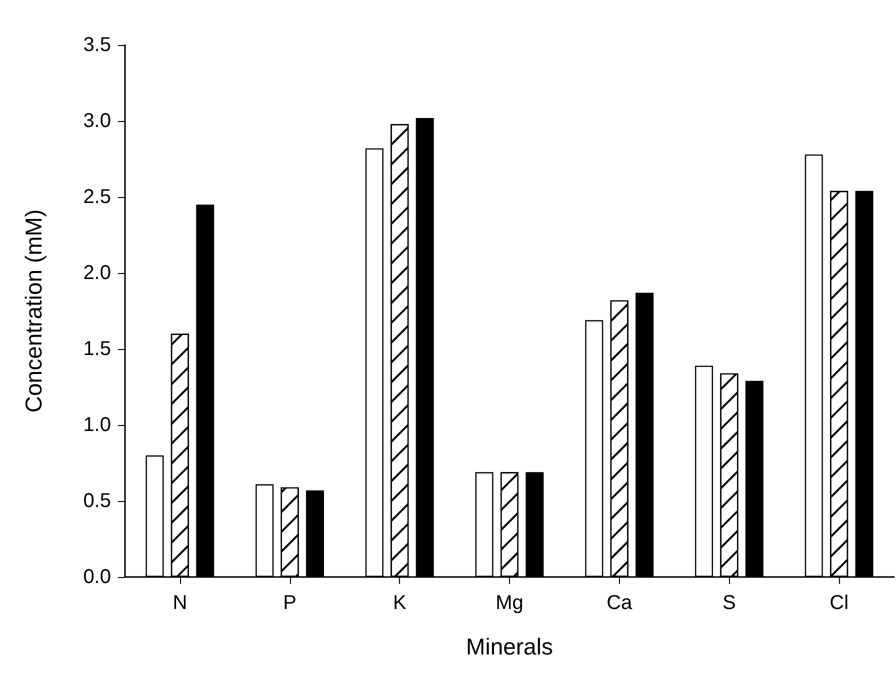 This screenshot has height=690, width=896. What do you see at coordinates (97, 577) in the screenshot?
I see `y-tick-label: 0.0` at bounding box center [97, 577].